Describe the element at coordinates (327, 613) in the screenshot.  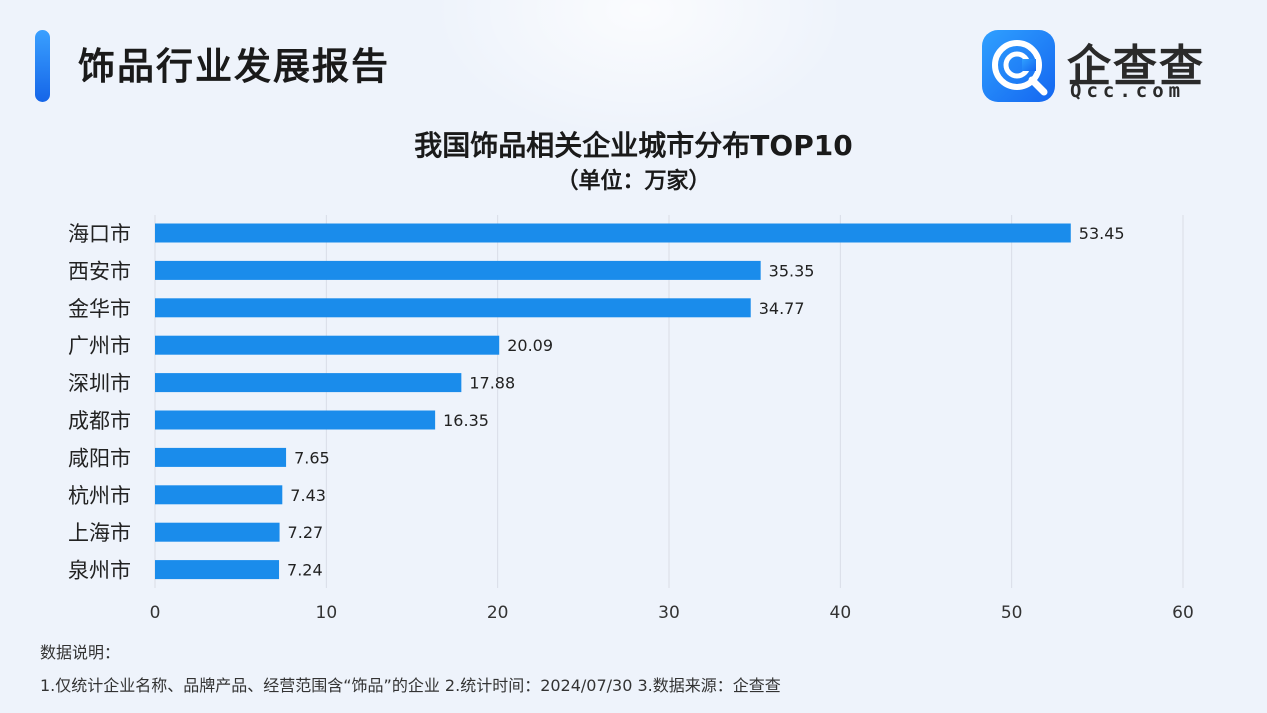
I see `x-tick-label: 10` at that location.